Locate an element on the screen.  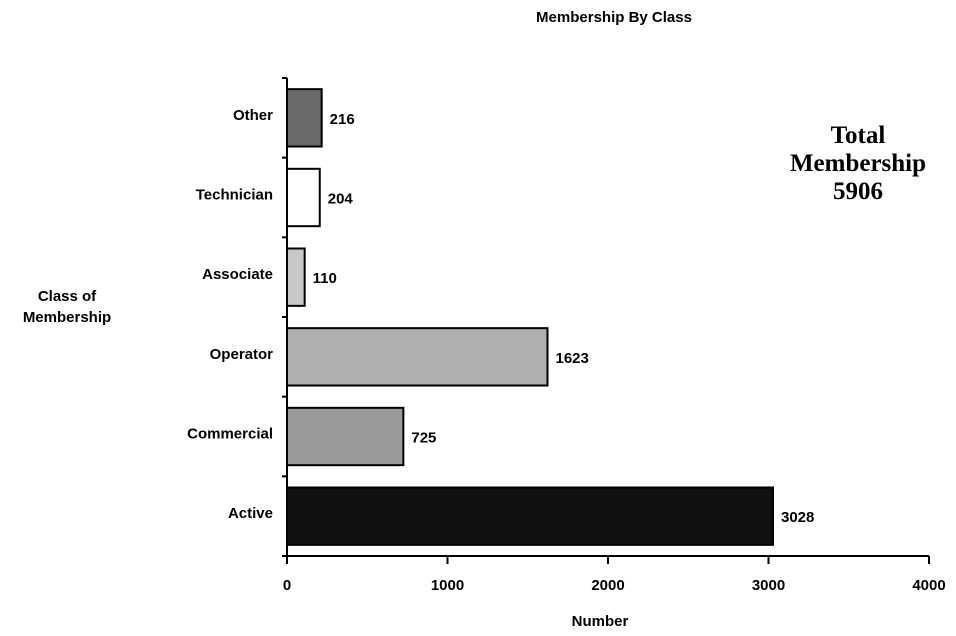
y-tick-label: Technician is located at coordinates (234, 194).